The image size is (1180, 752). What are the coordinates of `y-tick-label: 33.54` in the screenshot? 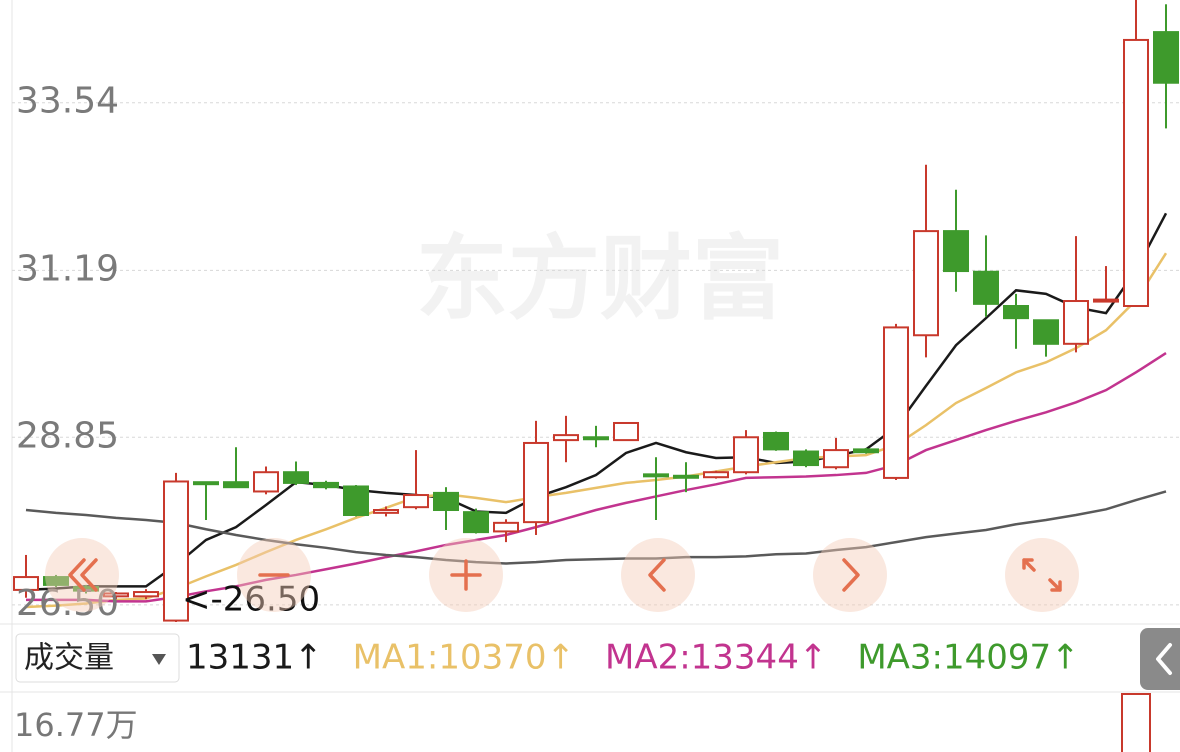 It's located at (67, 101).